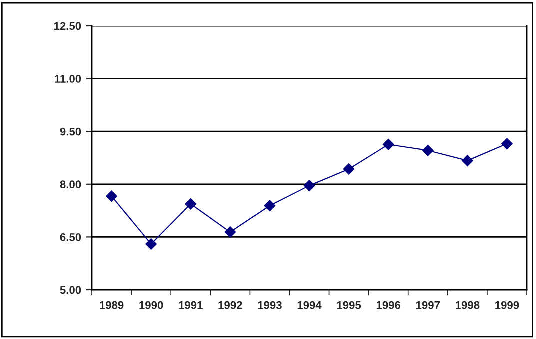 The image size is (536, 339). Describe the element at coordinates (71, 237) in the screenshot. I see `y-tick-label: 6.50` at that location.